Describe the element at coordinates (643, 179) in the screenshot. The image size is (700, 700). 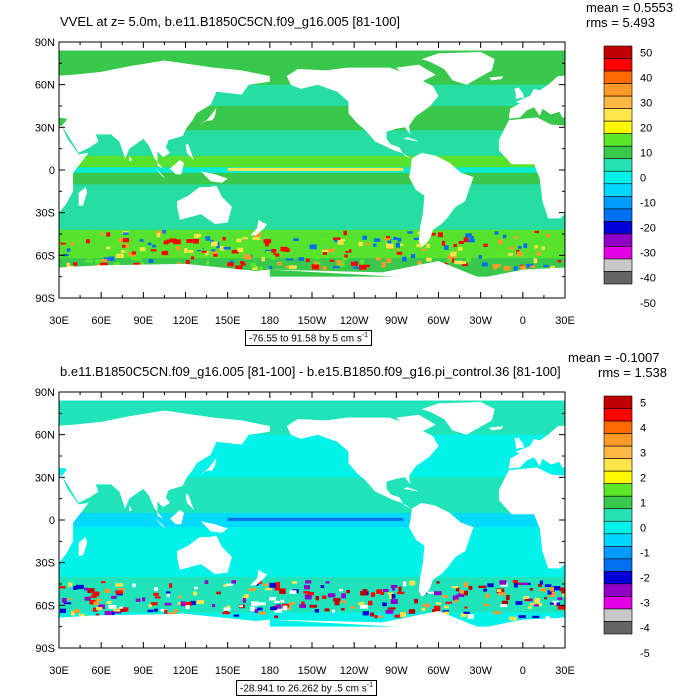
I see `colorbar-label: 0` at that location.